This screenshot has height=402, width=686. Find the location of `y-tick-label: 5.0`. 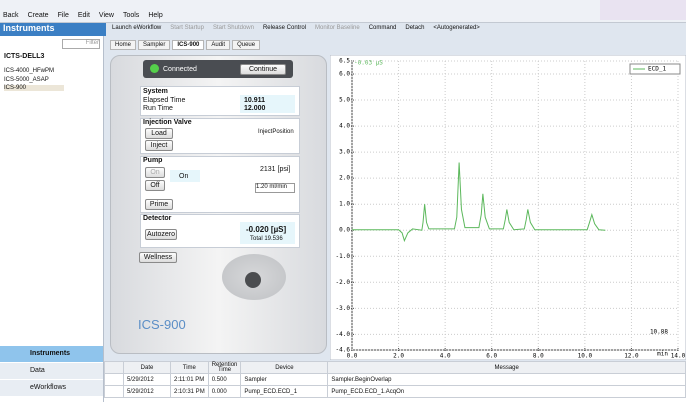

y-tick-label: 5.0 is located at coordinates (344, 100).